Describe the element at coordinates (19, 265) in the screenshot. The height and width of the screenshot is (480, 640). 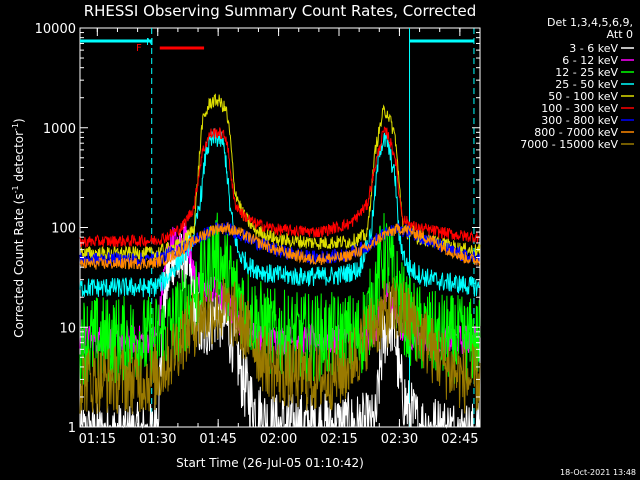
I see `y-title-main: Corrected Count Rate (s` at that location.